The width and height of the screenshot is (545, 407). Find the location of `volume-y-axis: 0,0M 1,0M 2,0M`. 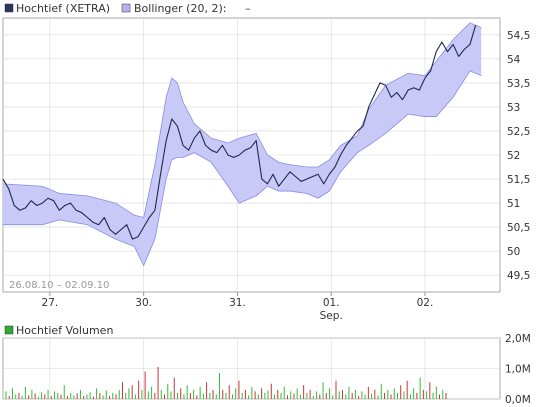

volume-y-axis: 0,0M 1,0M 2,0M is located at coordinates (518, 369).